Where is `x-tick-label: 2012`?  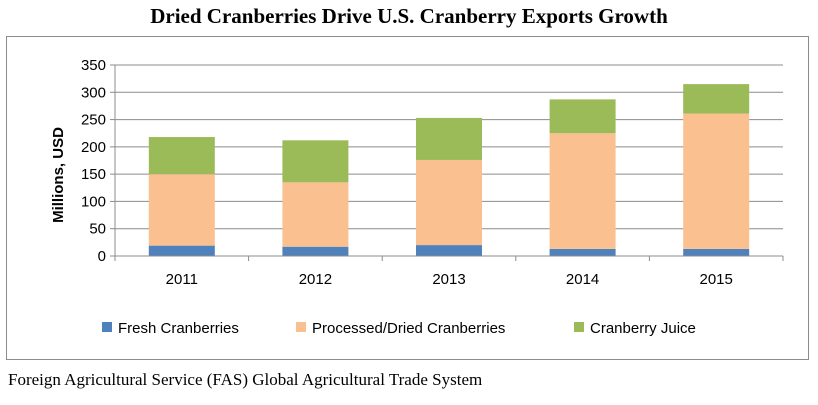
x-tick-label: 2012 is located at coordinates (315, 279).